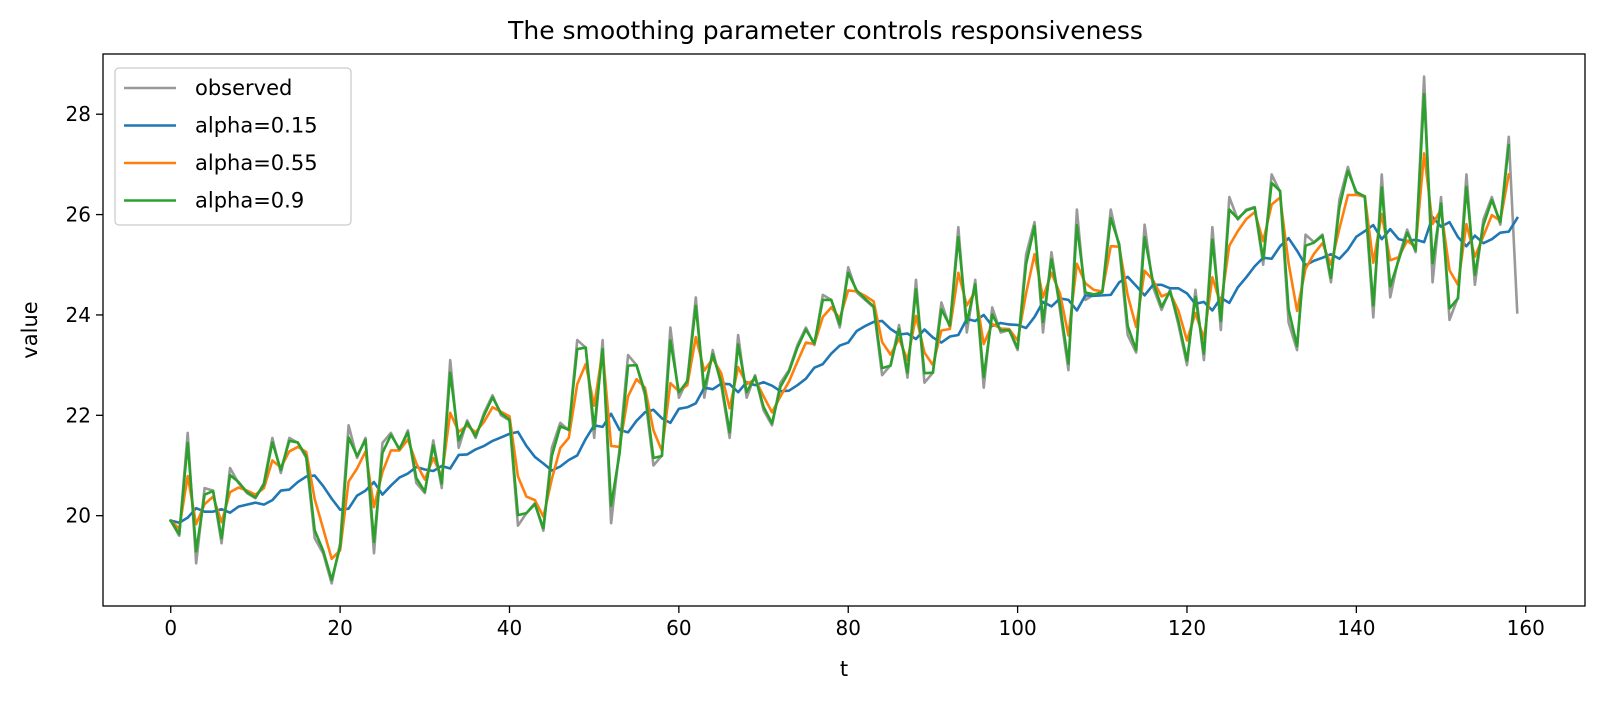 The width and height of the screenshot is (1600, 701). Describe the element at coordinates (78, 315) in the screenshot. I see `y-tick-label: 24` at that location.